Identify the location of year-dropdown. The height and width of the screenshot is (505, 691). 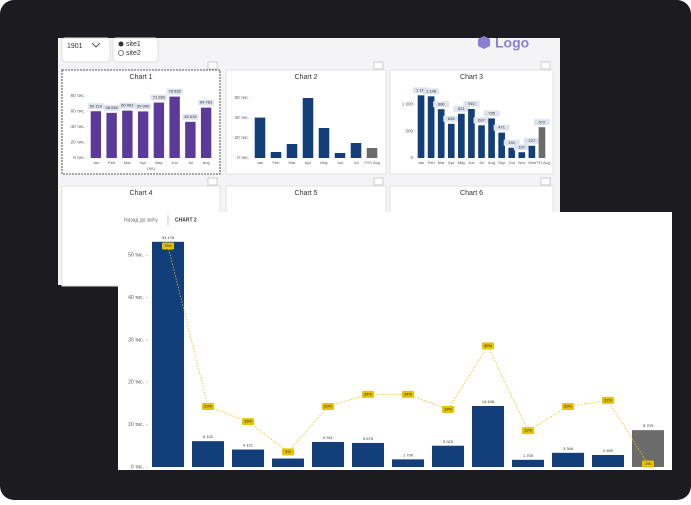
(86, 50).